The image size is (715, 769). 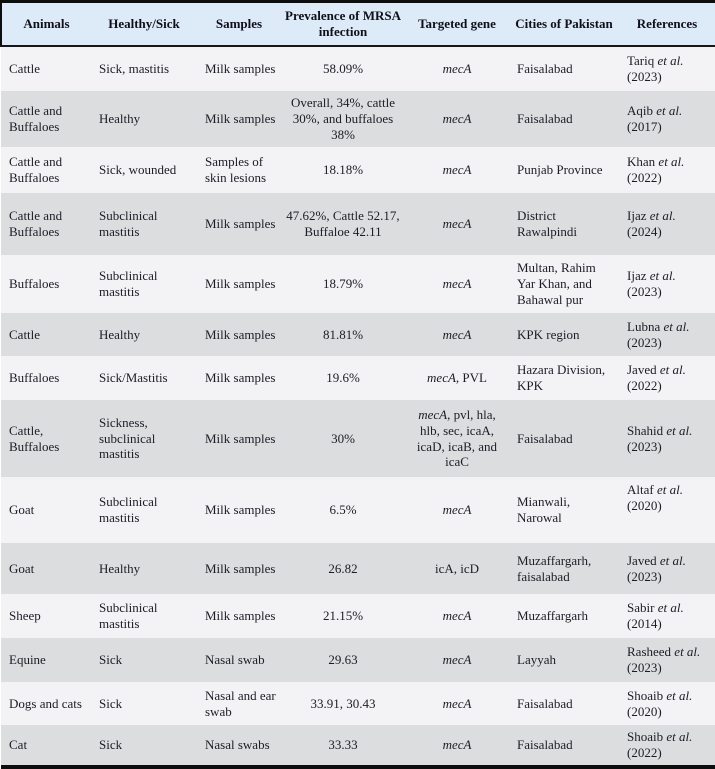 I want to click on cities-text: Multan, Rahim Yar Khan, and Bahawal pur, so click(x=556, y=283).